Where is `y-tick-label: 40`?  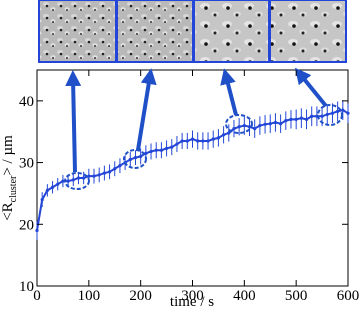 y-tick-label: 40 is located at coordinates (26, 102).